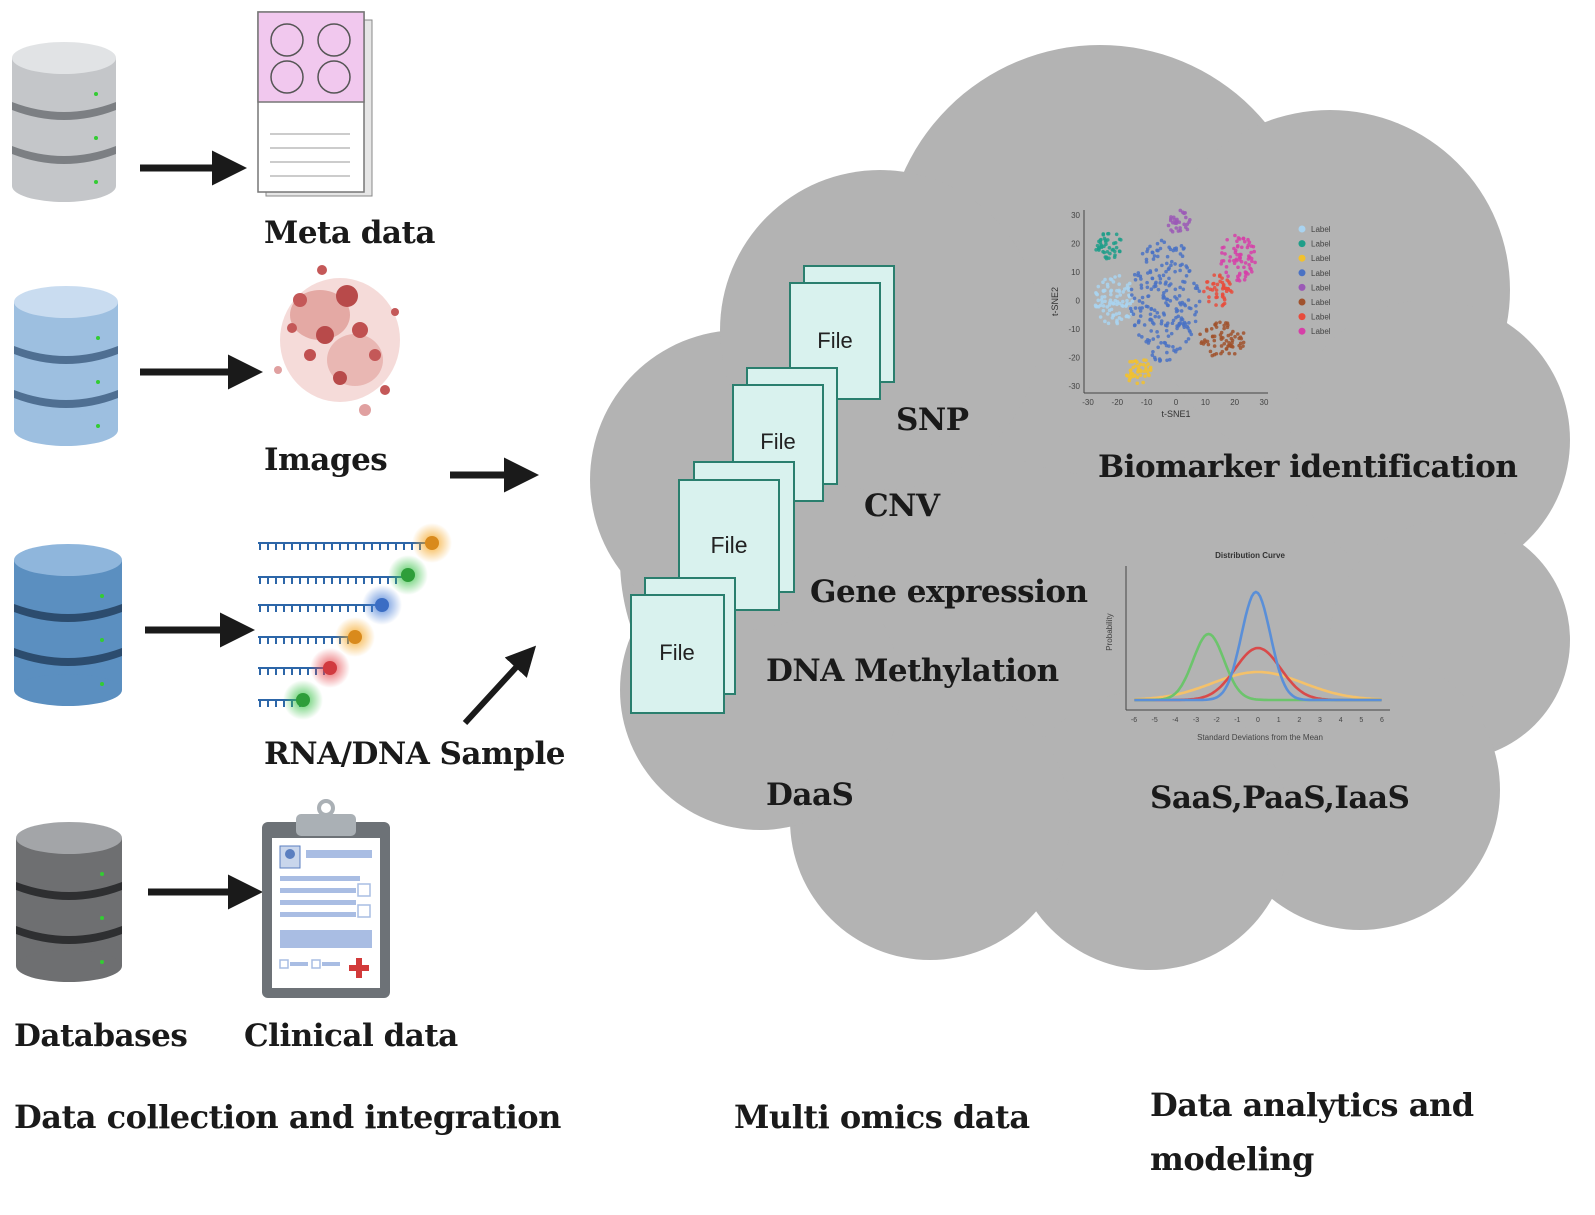 This screenshot has height=1215, width=1595. What do you see at coordinates (1250, 555) in the screenshot?
I see `dist-title: Distribution Curve` at bounding box center [1250, 555].